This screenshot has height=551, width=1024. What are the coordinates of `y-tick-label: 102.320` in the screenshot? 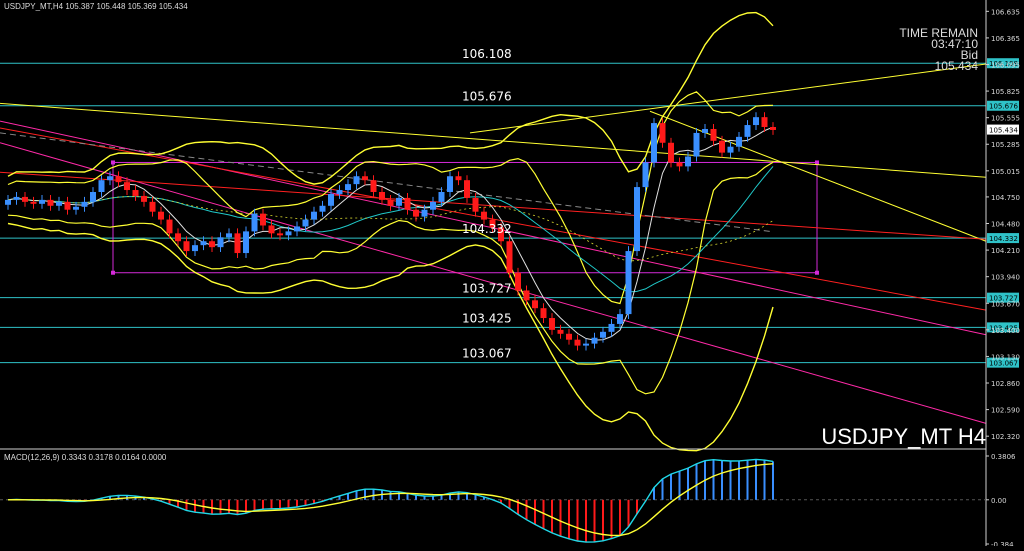 It's located at (1005, 437).